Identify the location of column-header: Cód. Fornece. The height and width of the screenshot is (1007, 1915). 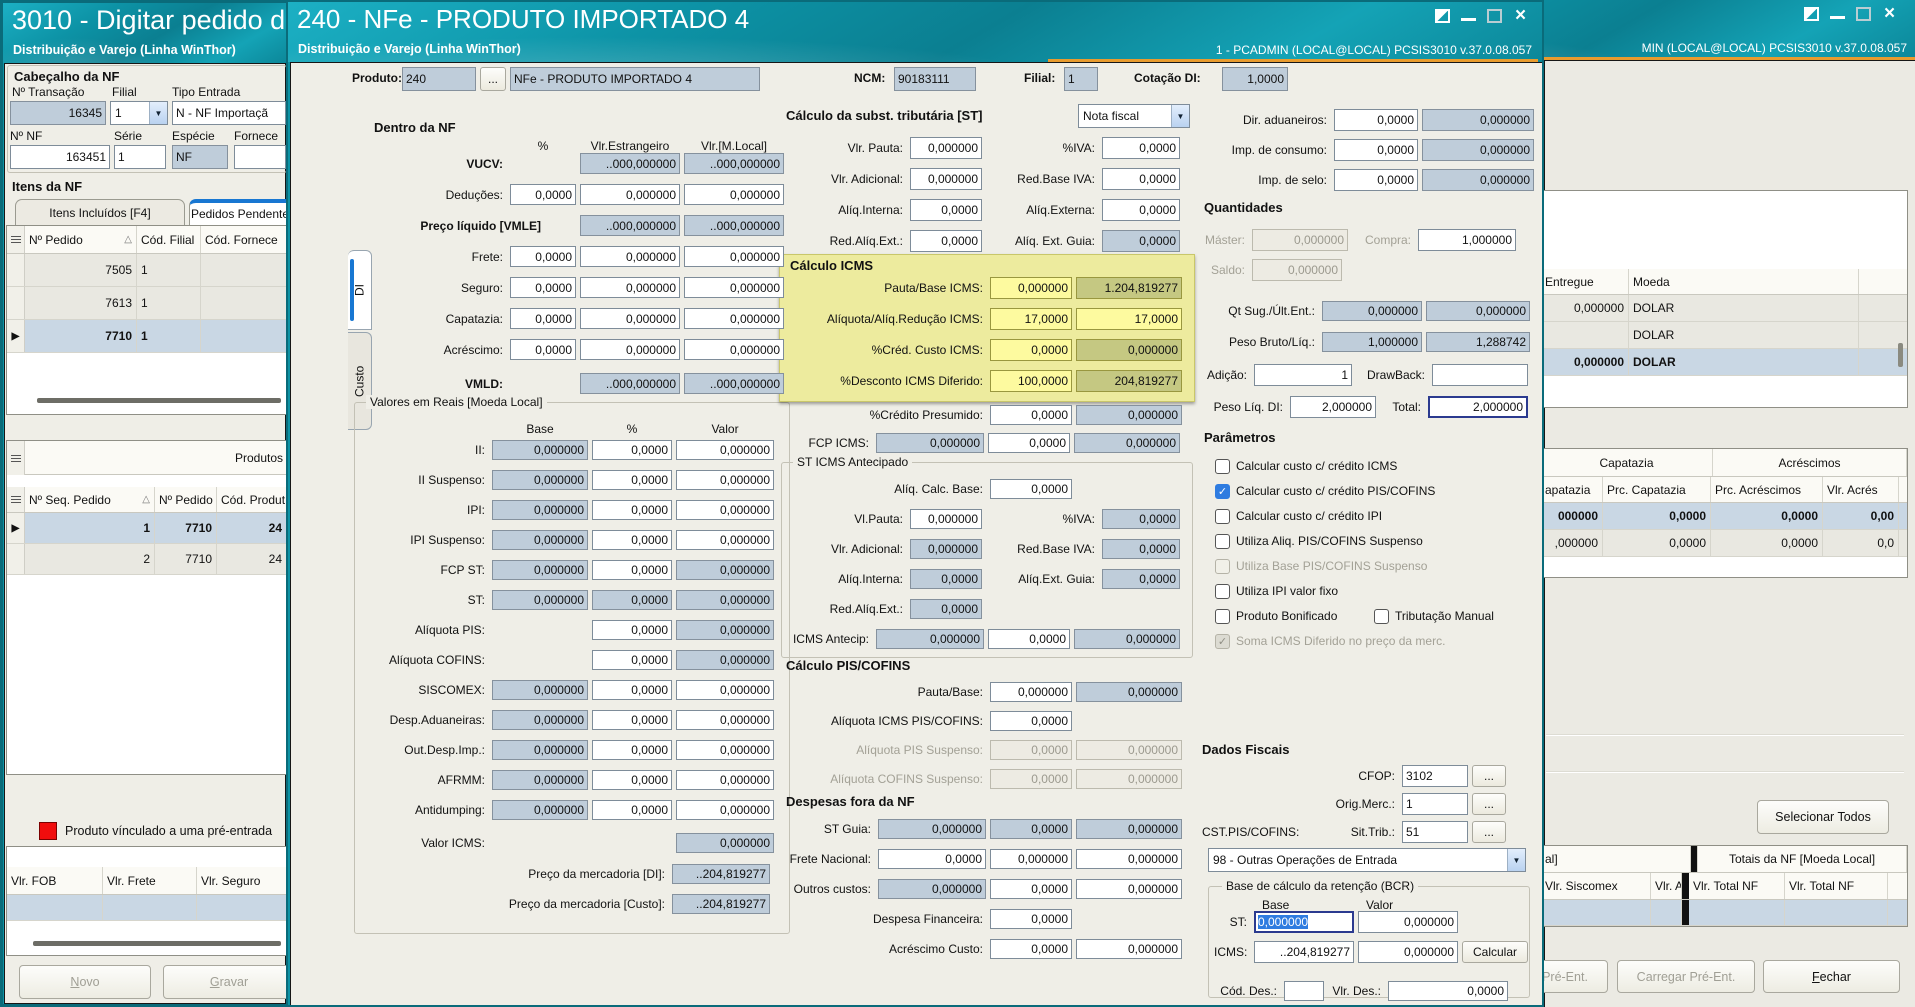
(244, 239).